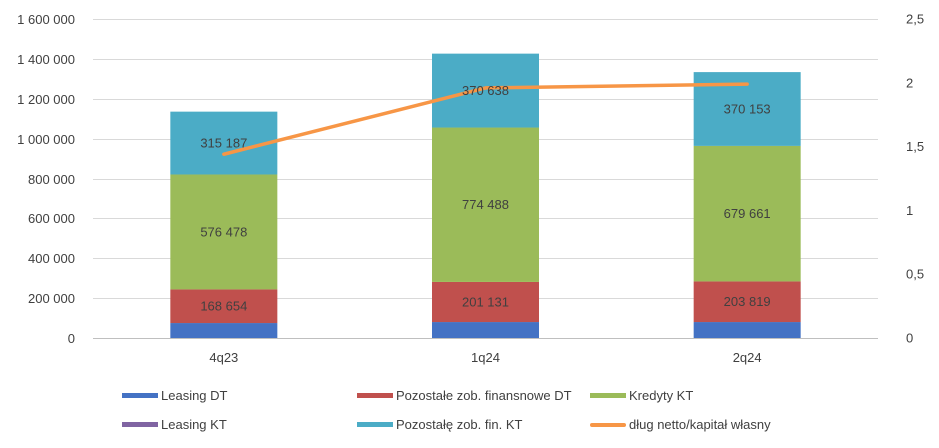 Image resolution: width=939 pixels, height=448 pixels. What do you see at coordinates (909, 82) in the screenshot?
I see `y2-tick-label: 2` at bounding box center [909, 82].